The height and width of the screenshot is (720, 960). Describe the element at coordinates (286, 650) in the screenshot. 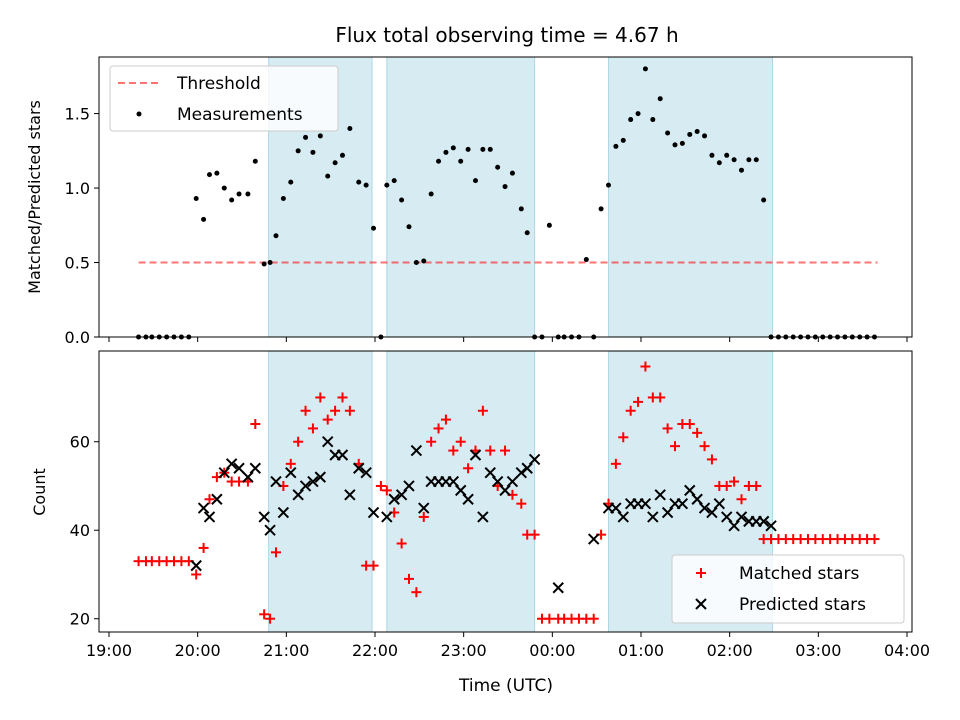

I see `x-tick-label: 21:00` at that location.